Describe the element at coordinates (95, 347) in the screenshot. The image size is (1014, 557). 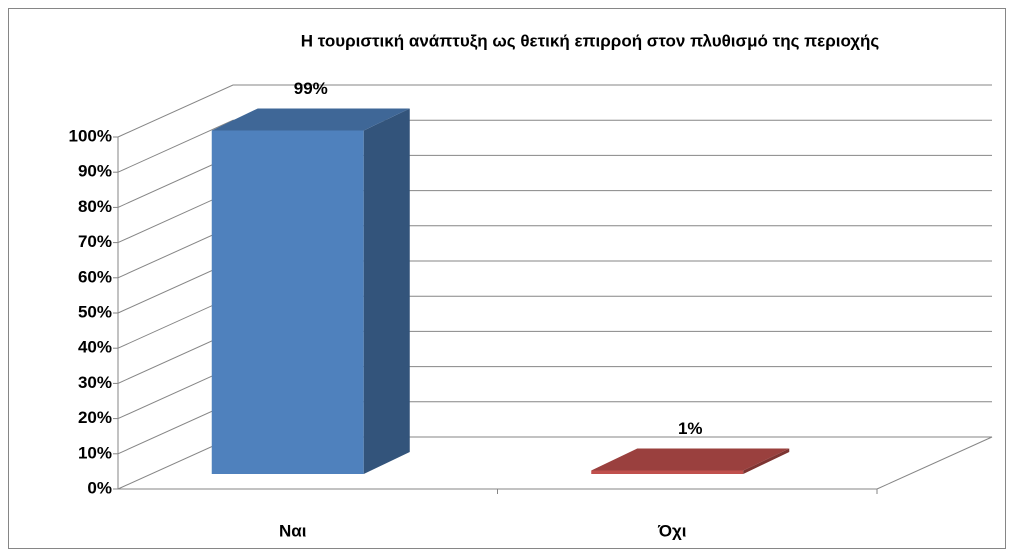
I see `y-tick-label: 40%` at that location.